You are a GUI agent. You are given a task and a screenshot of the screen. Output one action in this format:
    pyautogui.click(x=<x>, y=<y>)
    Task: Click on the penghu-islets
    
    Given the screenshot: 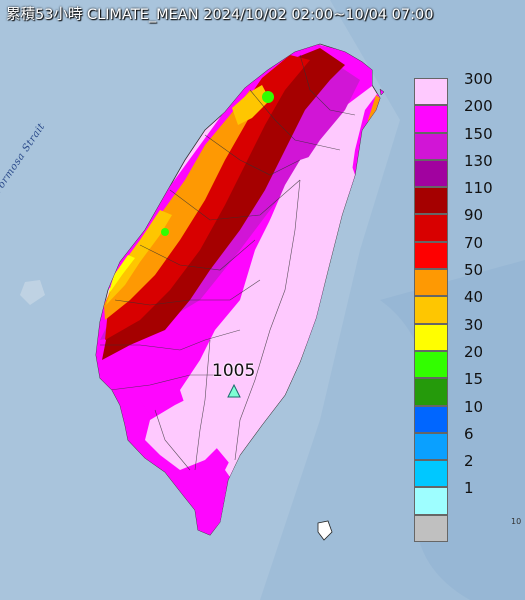 What is the action you would take?
    pyautogui.click(x=32, y=292)
    